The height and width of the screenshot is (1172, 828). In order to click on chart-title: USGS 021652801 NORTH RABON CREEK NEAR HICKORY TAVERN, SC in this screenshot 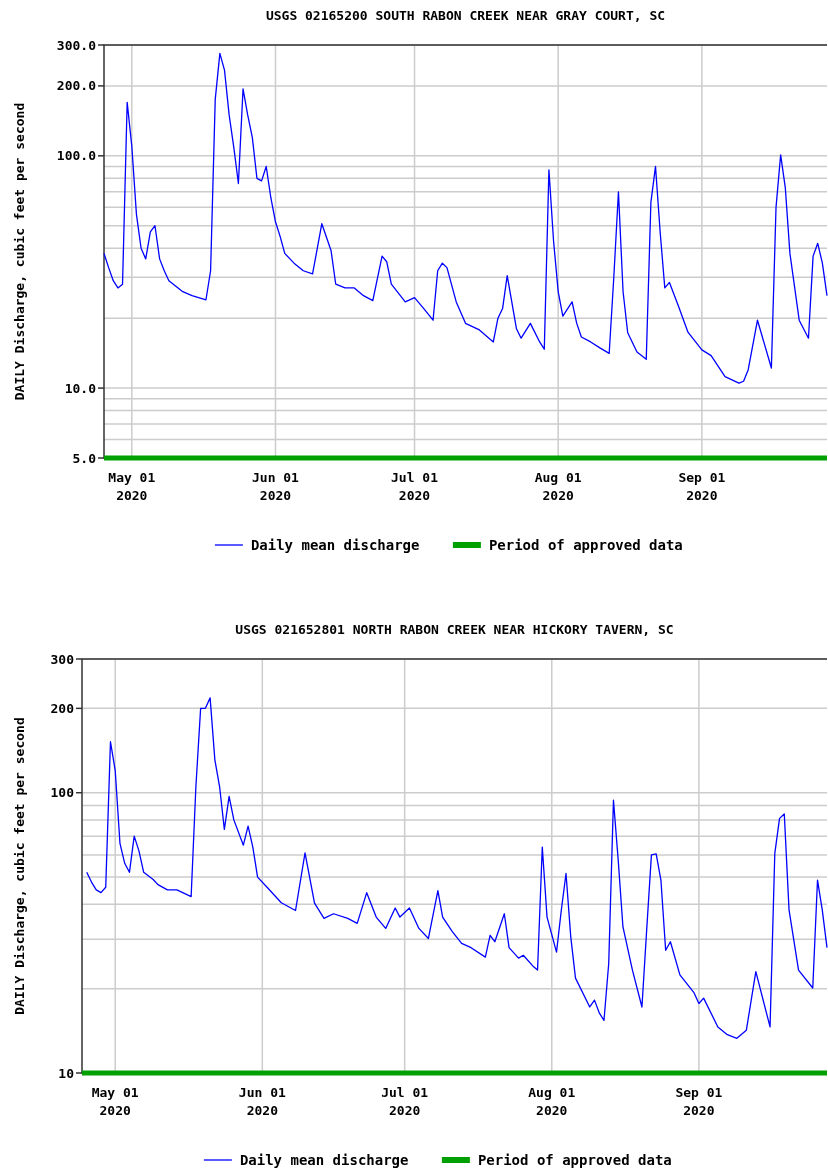, I will do `click(454, 629)`.